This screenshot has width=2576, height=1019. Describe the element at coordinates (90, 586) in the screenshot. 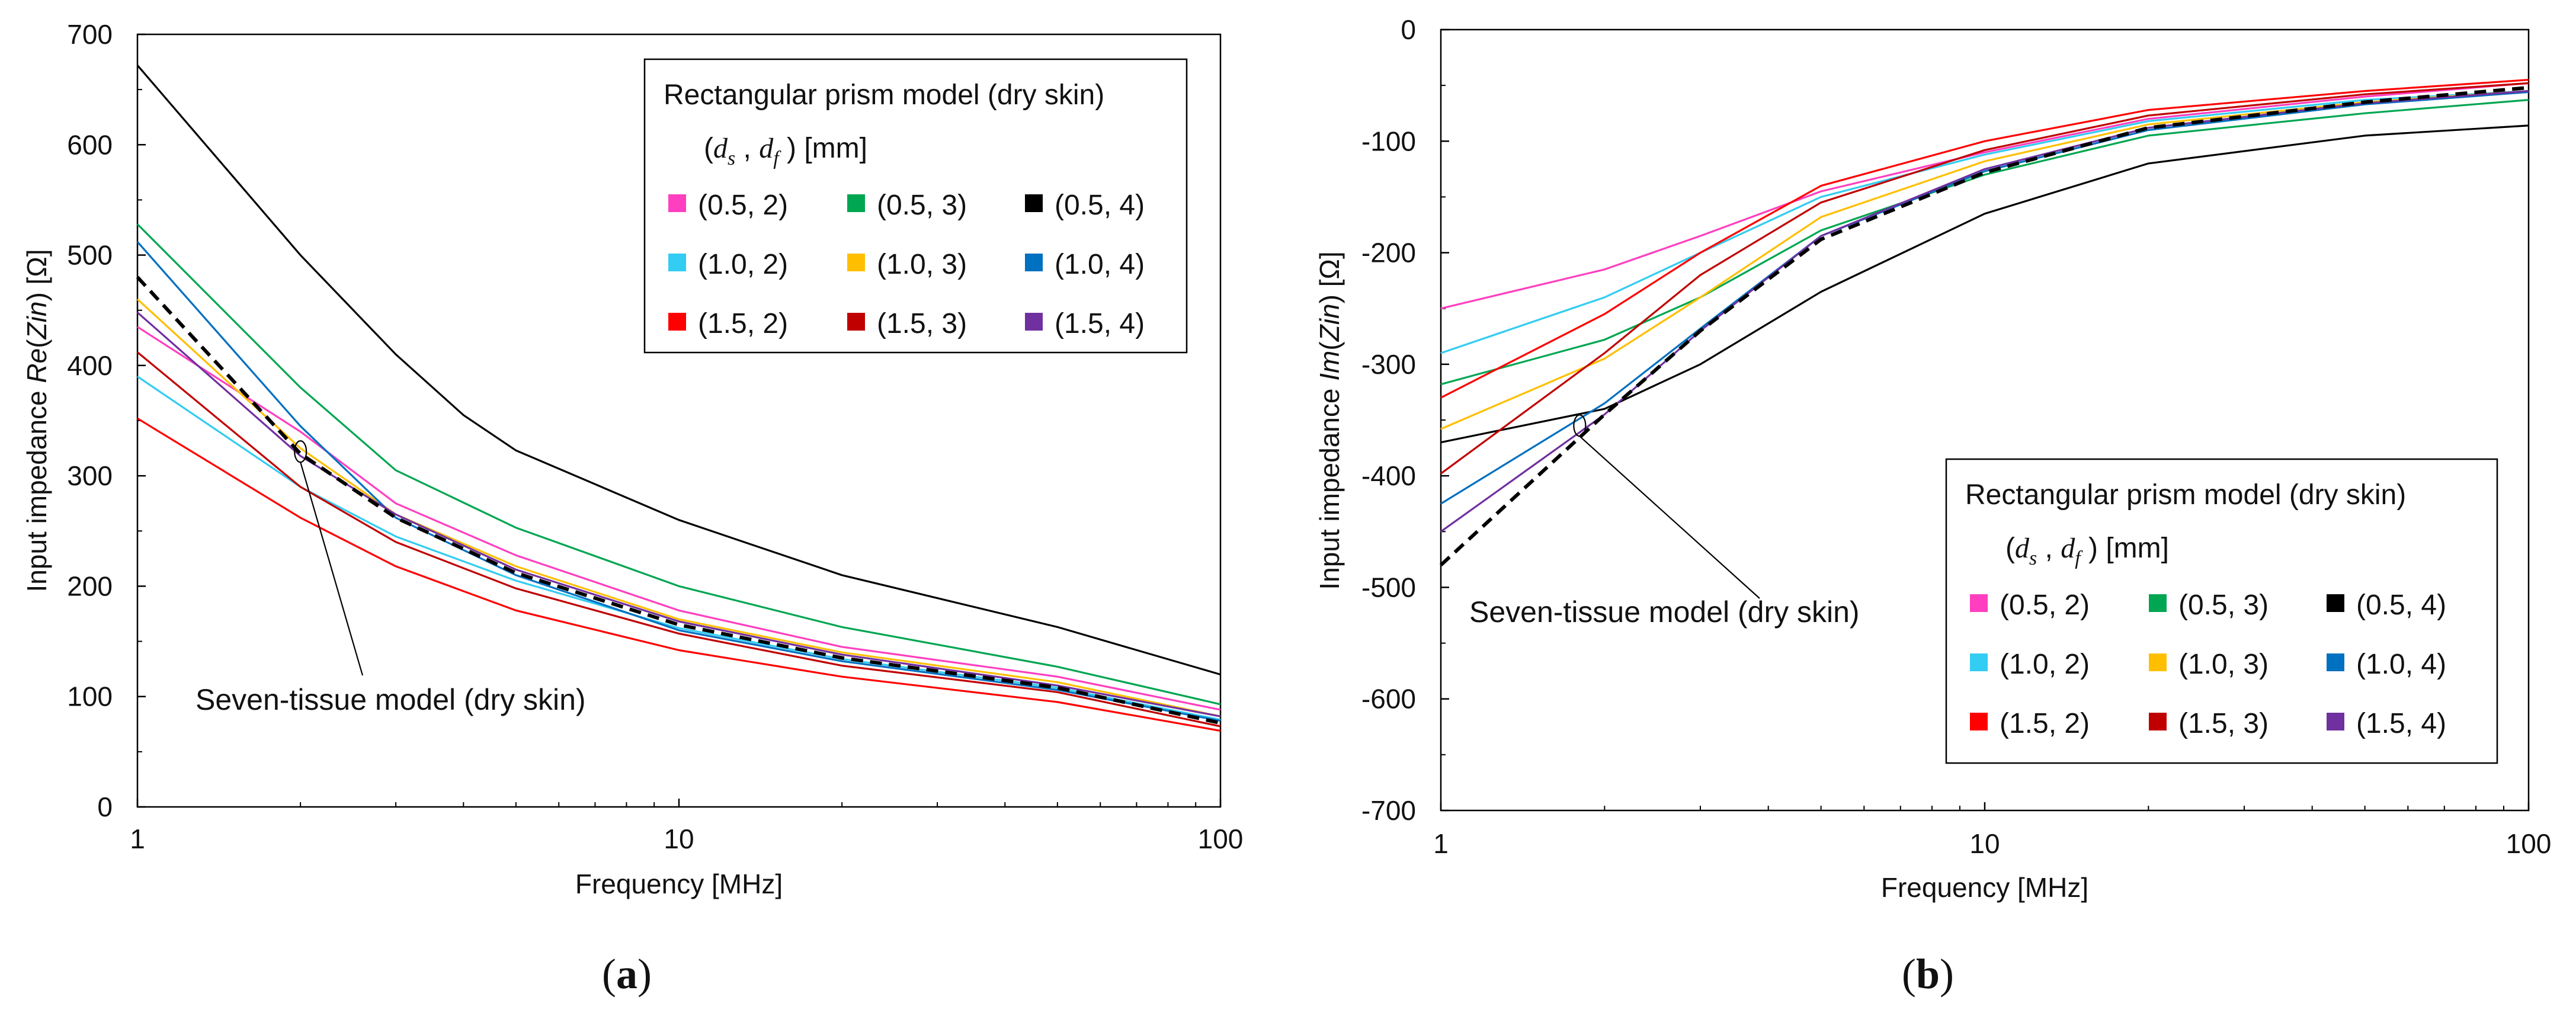

I see `y-tick-label: 200` at that location.